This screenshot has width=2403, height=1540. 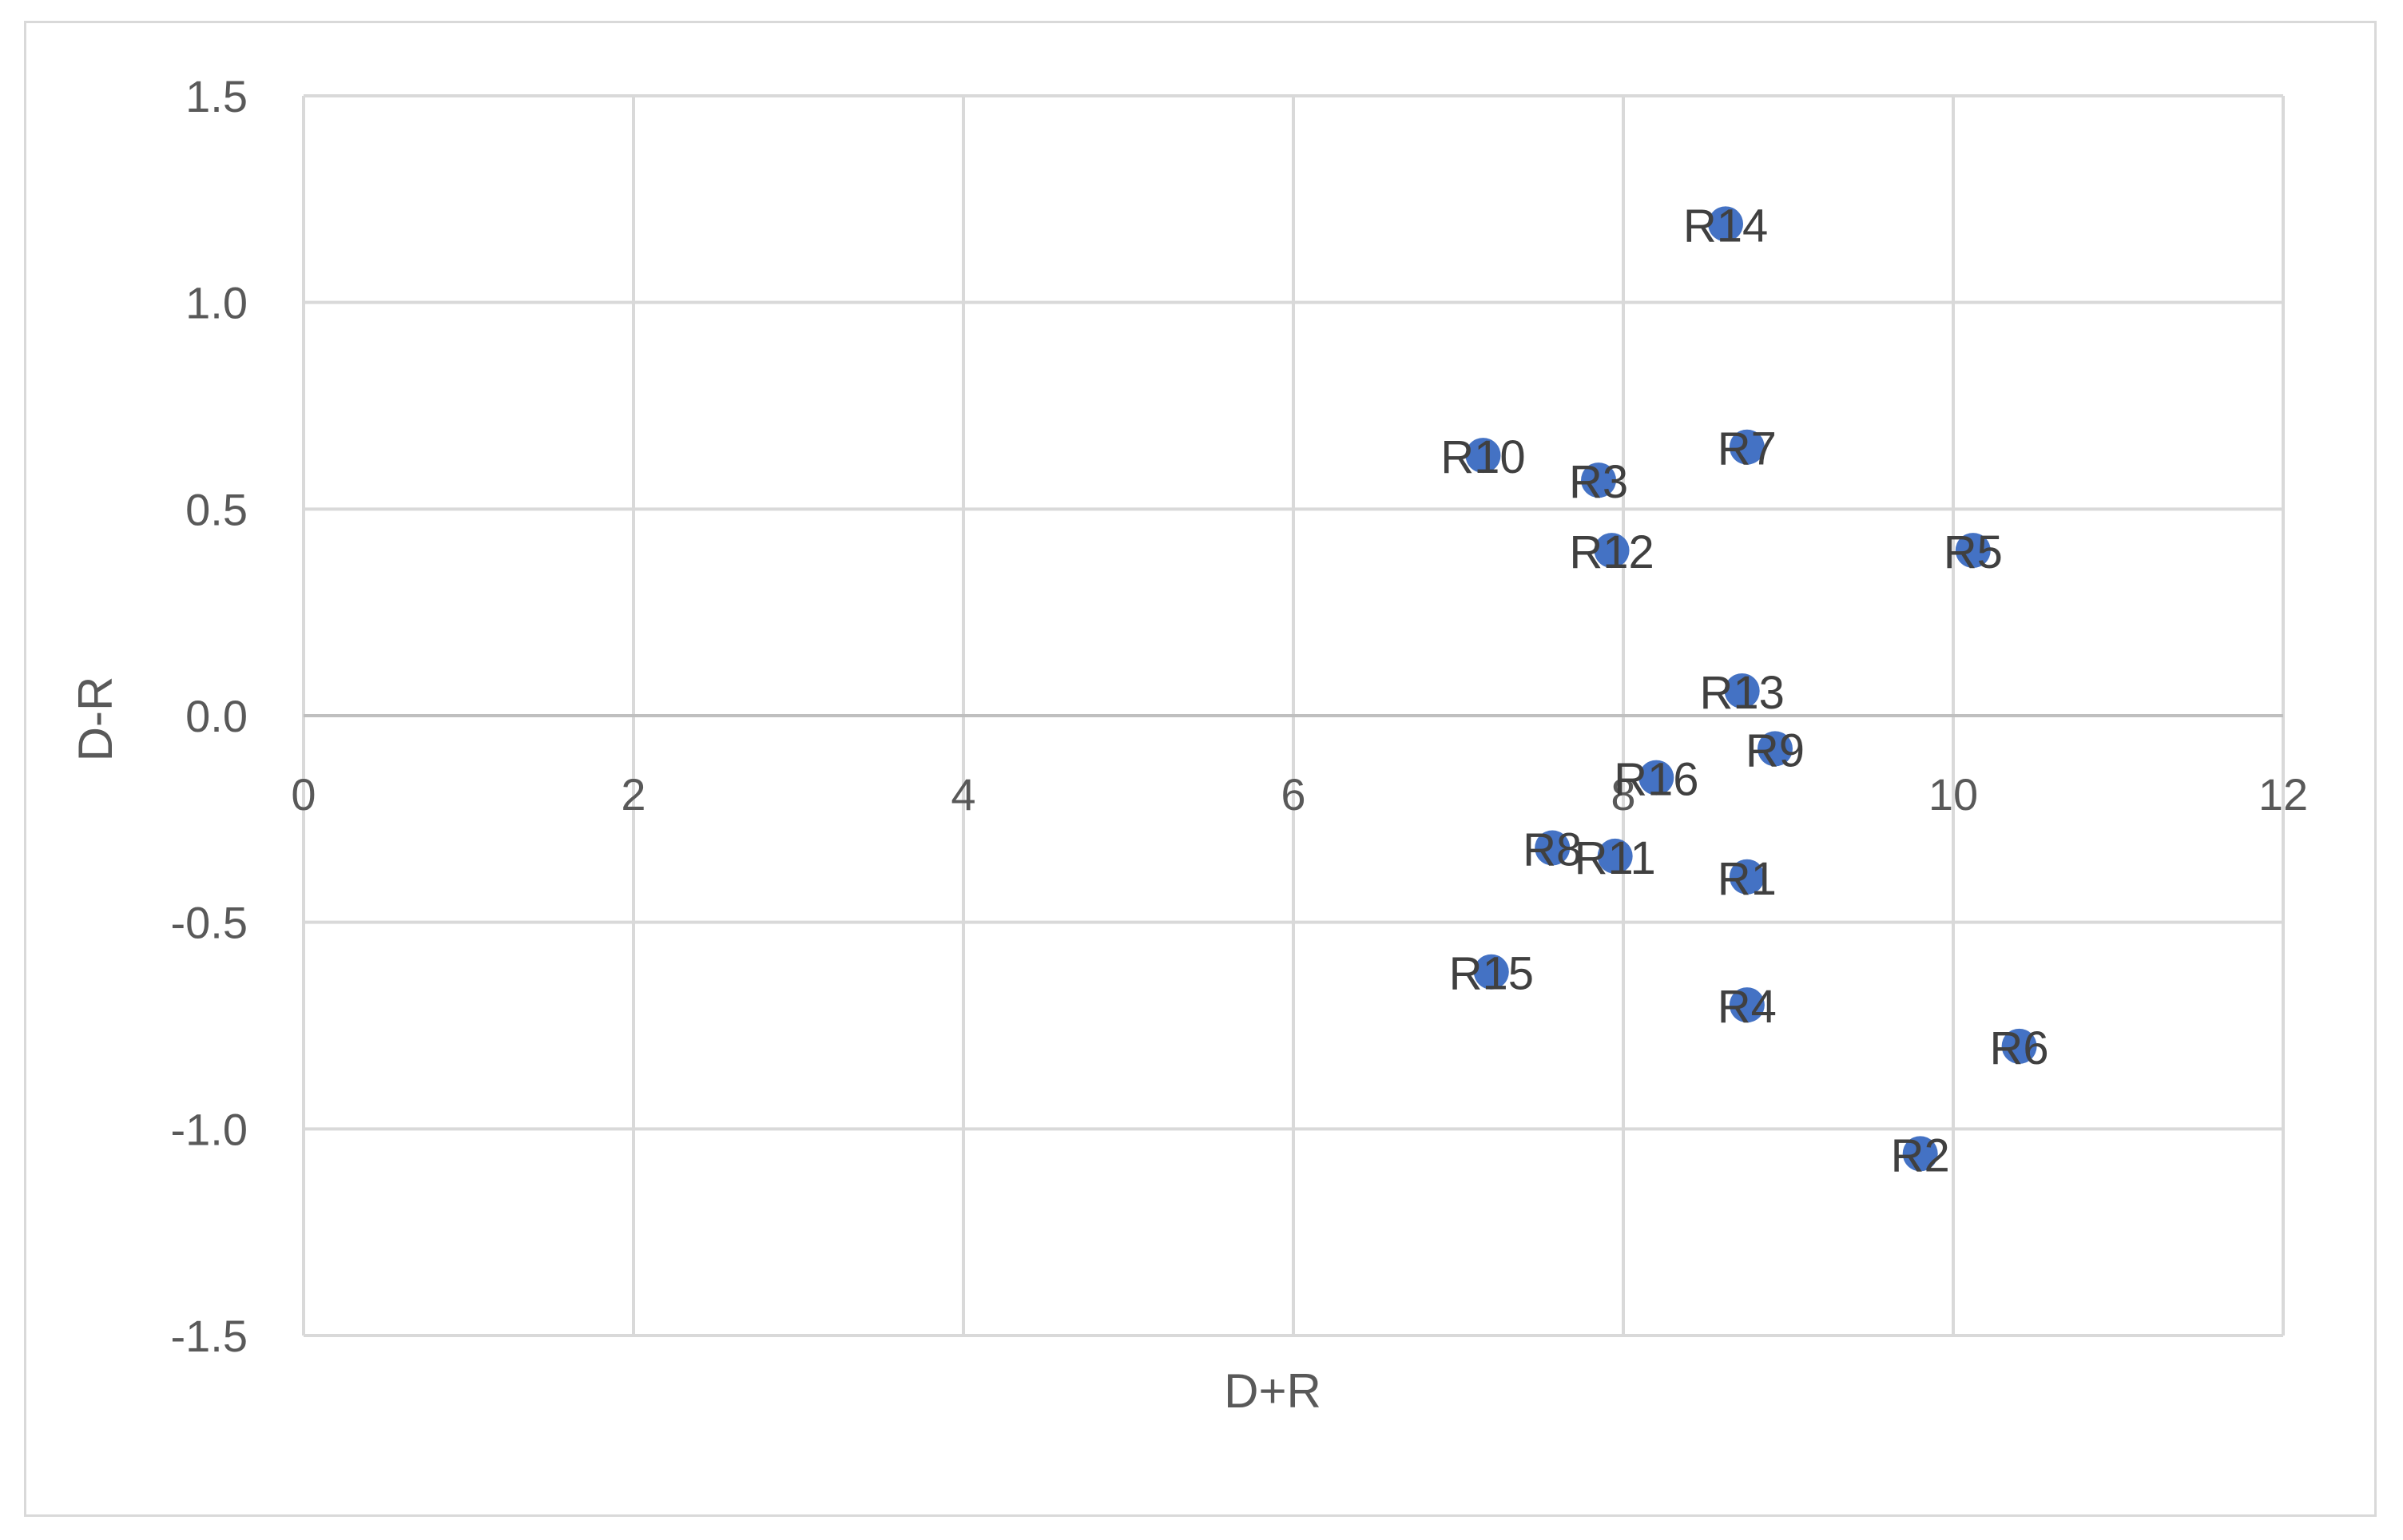 I want to click on data-label-r4: R4, so click(x=1747, y=1007).